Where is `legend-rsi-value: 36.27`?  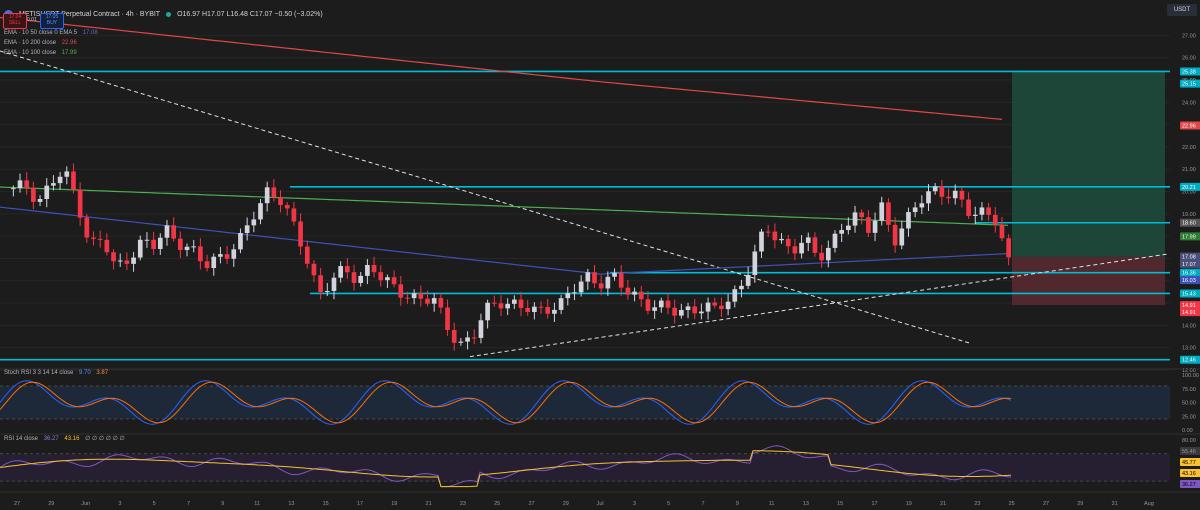
legend-rsi-value: 36.27 is located at coordinates (51, 439).